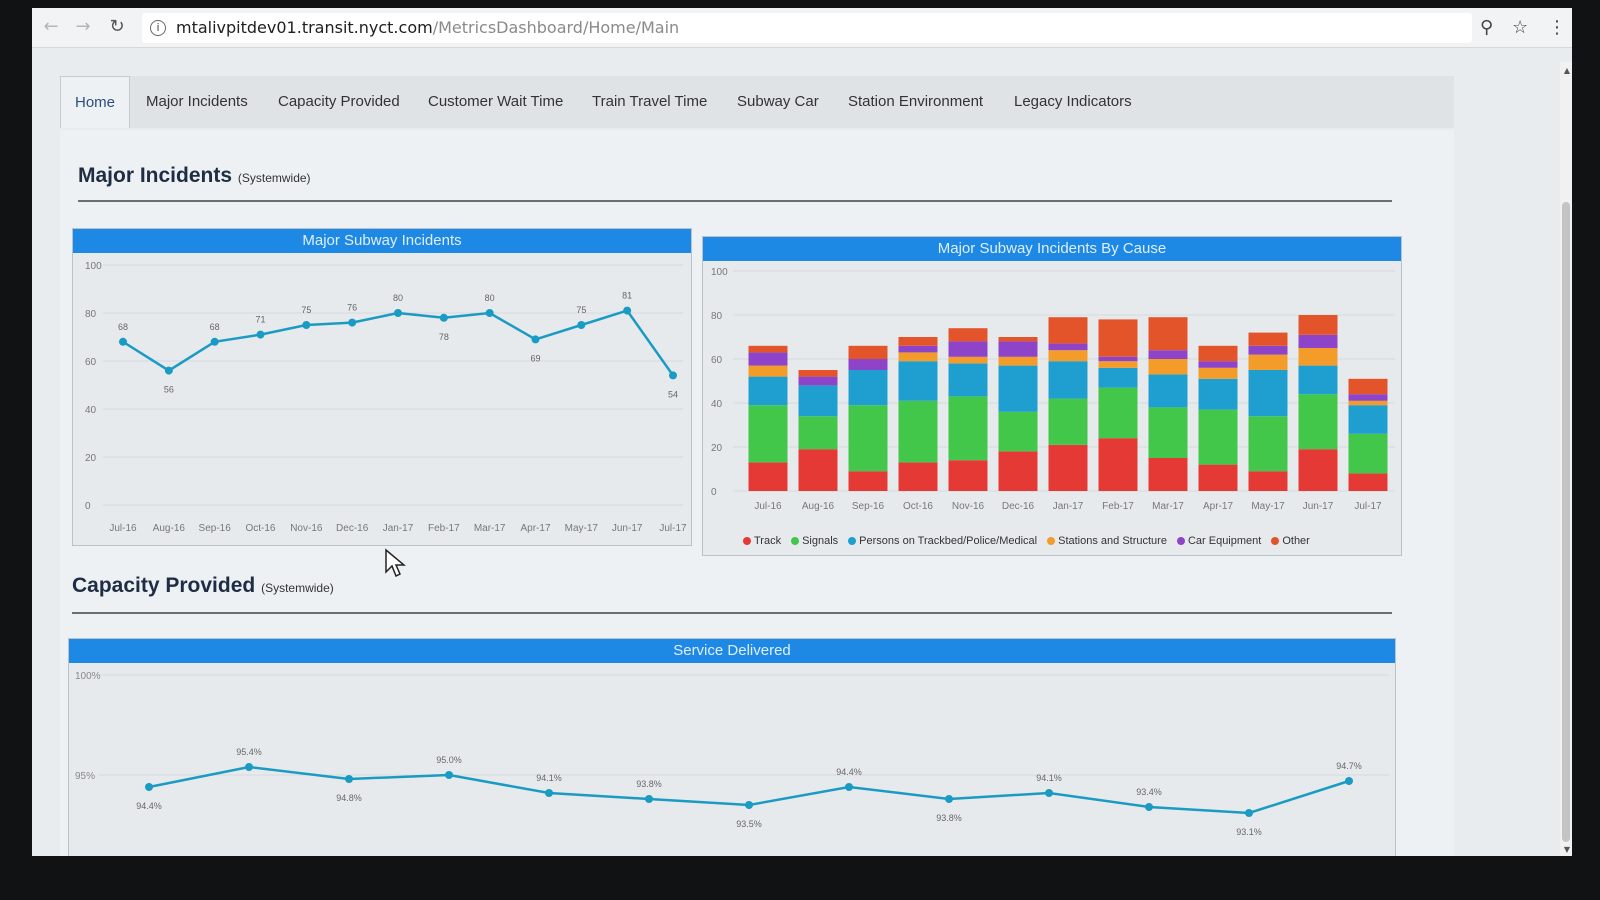 The width and height of the screenshot is (1600, 900). I want to click on data-label: 69, so click(535, 358).